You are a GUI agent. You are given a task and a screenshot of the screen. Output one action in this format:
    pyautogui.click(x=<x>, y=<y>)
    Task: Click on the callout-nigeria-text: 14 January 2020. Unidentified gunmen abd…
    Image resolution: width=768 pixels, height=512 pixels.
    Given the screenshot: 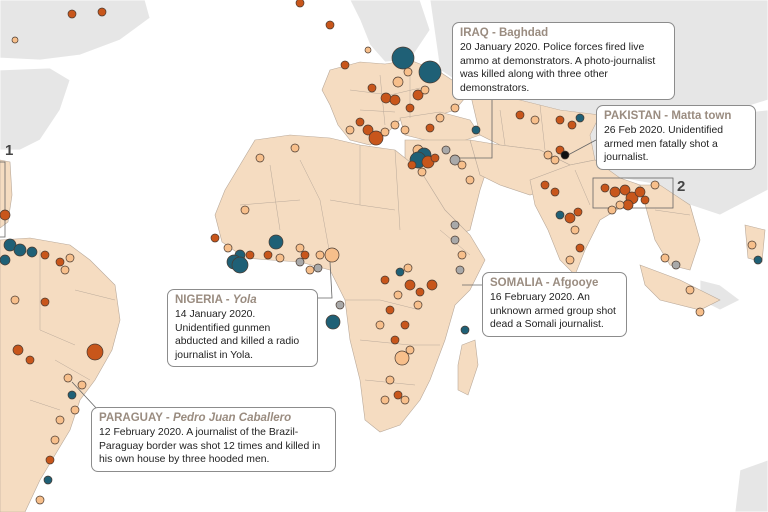 What is the action you would take?
    pyautogui.click(x=237, y=335)
    